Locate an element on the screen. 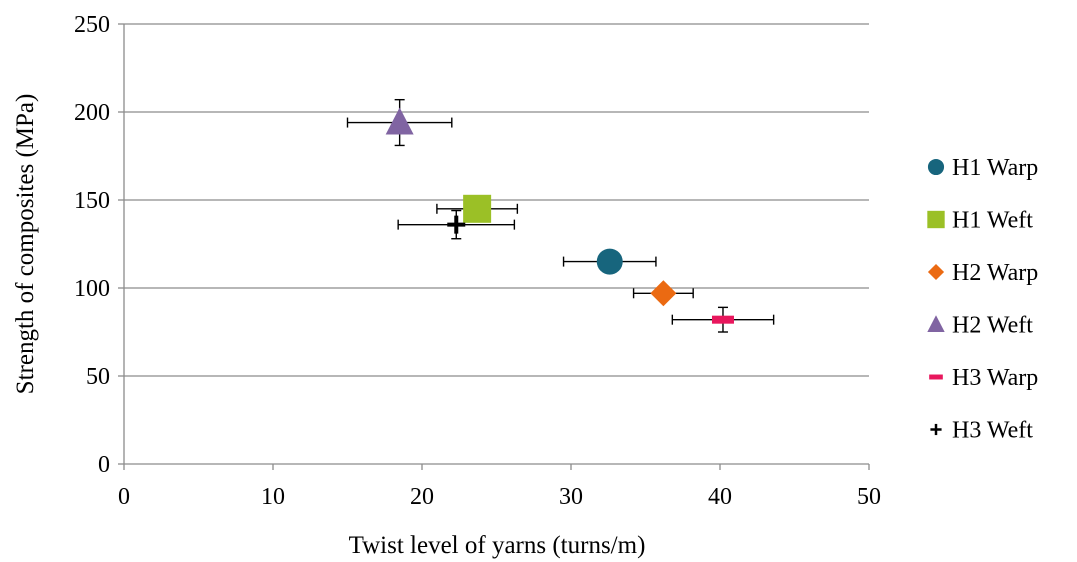 The height and width of the screenshot is (562, 1077). x-tick-label-30: 30 is located at coordinates (571, 497).